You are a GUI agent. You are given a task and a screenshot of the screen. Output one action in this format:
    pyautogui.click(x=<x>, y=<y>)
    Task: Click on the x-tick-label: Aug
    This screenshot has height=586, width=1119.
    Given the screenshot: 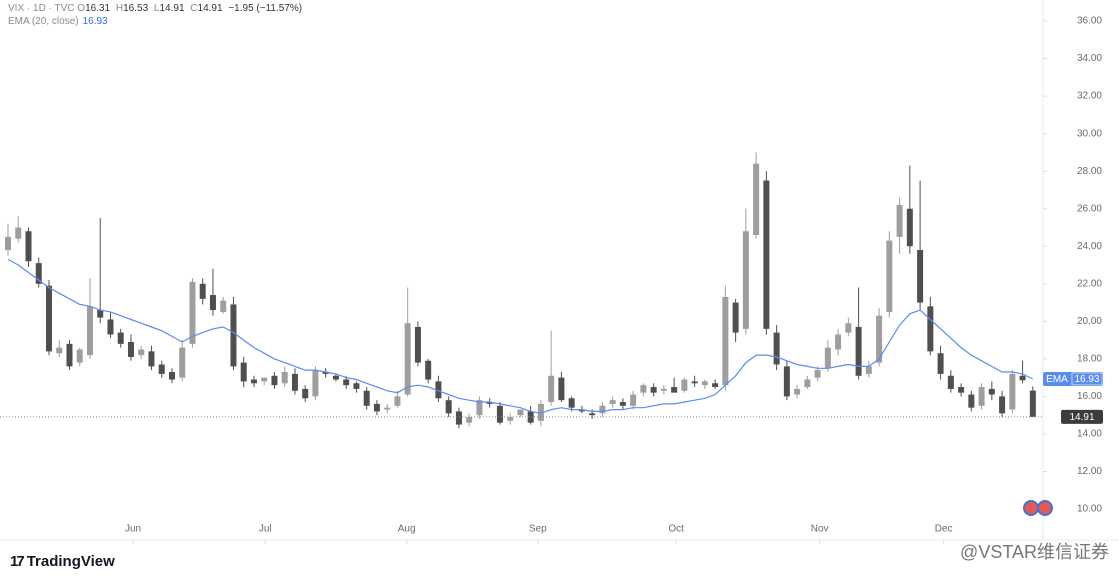 What is the action you would take?
    pyautogui.click(x=407, y=529)
    